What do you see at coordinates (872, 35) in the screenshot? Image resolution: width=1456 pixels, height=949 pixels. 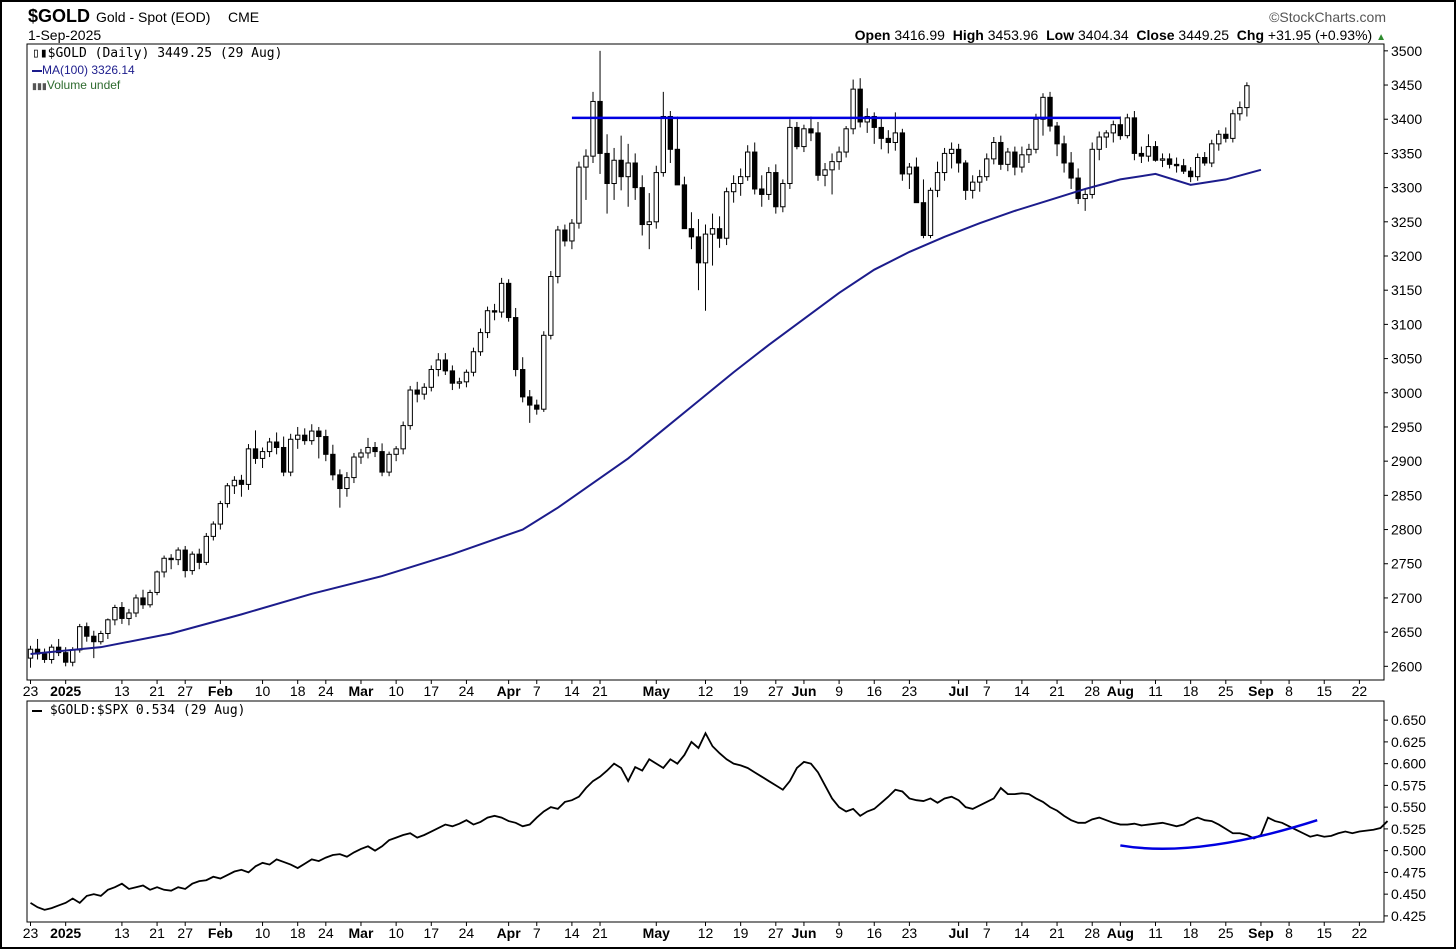 I see `open-label: Open` at bounding box center [872, 35].